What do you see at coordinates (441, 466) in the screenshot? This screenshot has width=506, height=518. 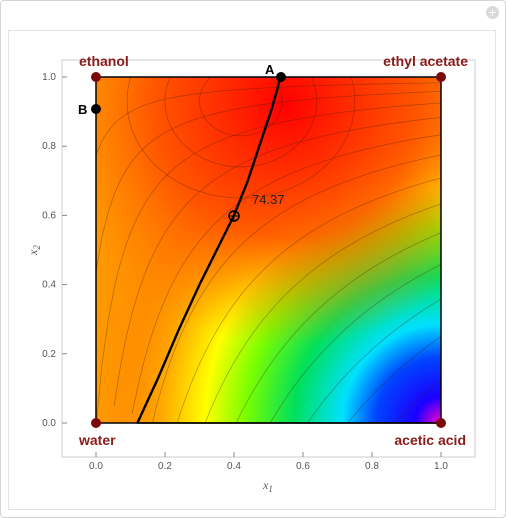 I see `x-tick-label: 1.0` at bounding box center [441, 466].